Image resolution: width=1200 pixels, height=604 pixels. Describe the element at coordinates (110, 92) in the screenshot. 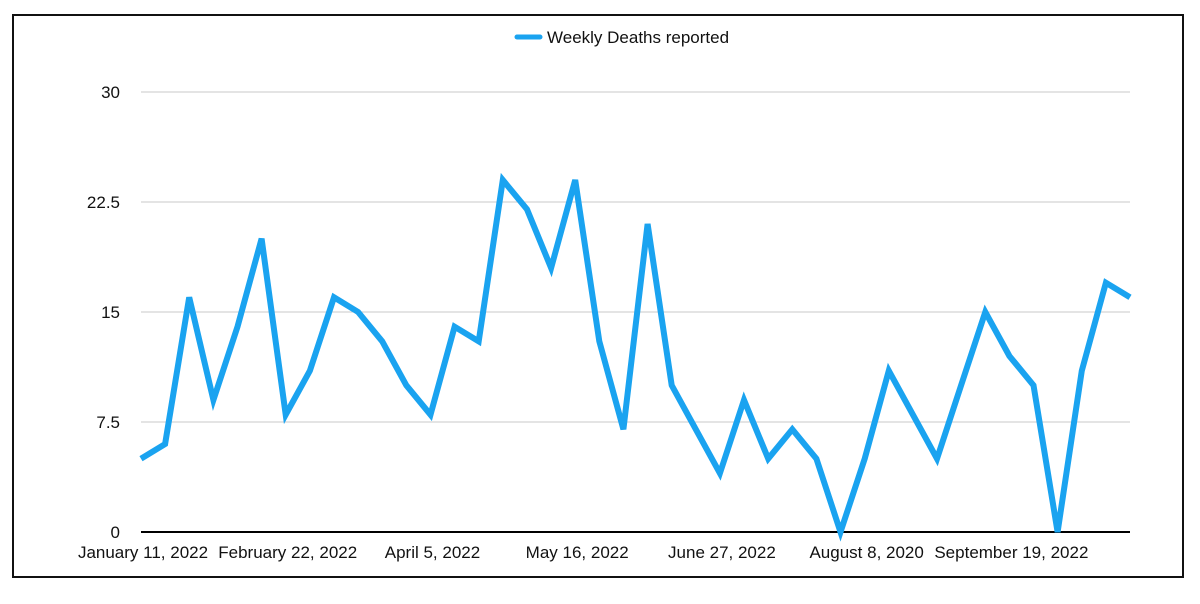

I see `y-tick-label: 30` at that location.